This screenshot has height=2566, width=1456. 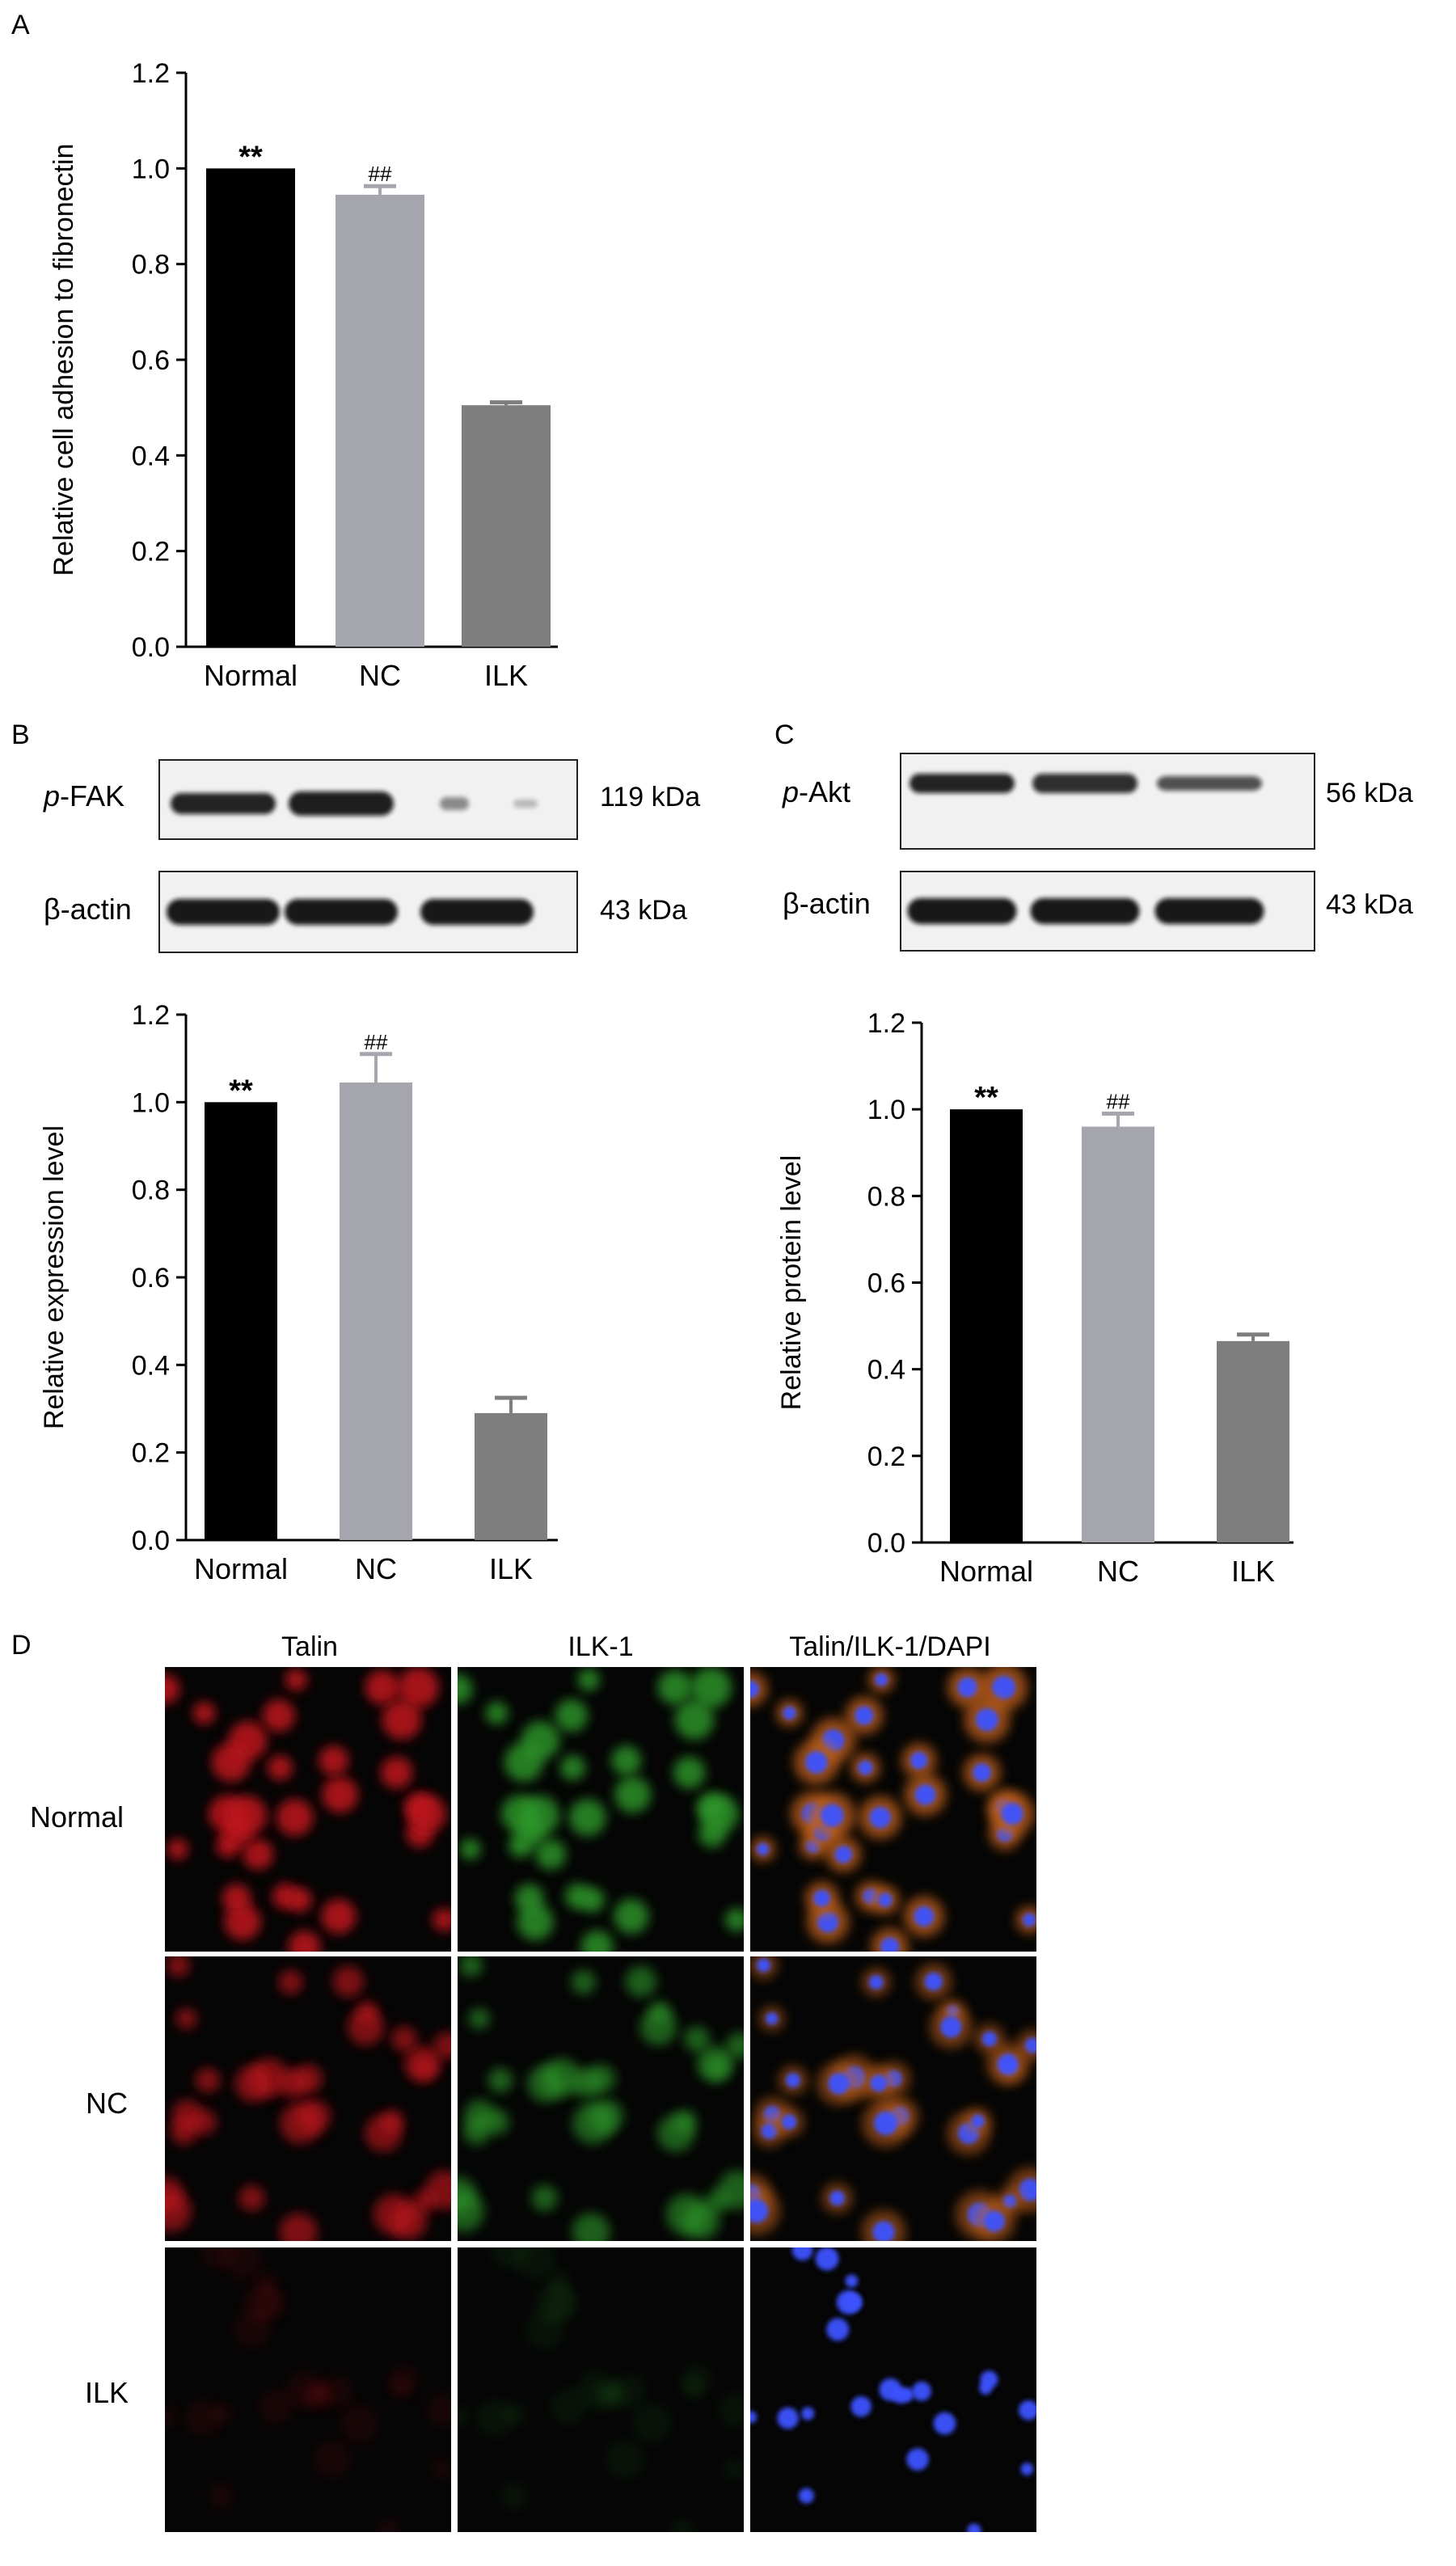 I want to click on panel-label-a: A, so click(x=20, y=25).